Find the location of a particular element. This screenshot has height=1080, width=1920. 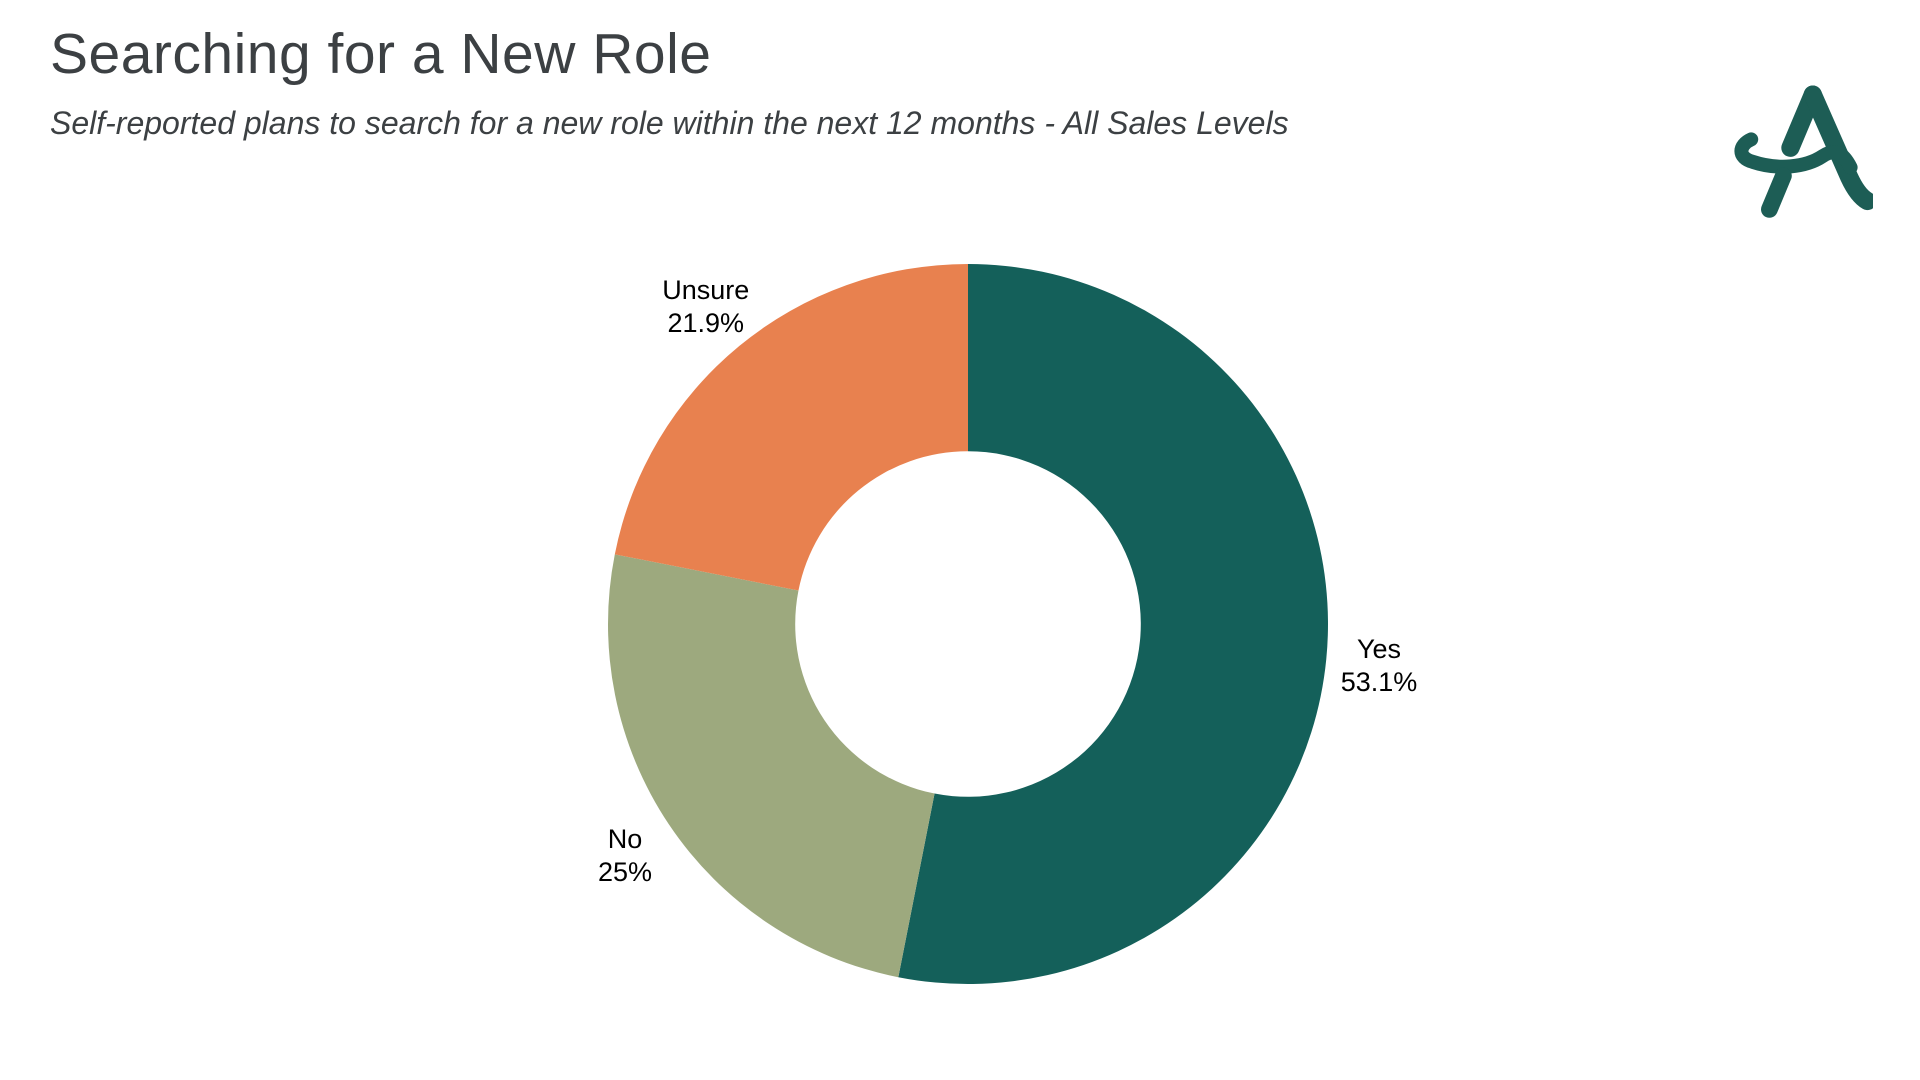

stylized-a-swoosh-icon is located at coordinates (1805, 151).